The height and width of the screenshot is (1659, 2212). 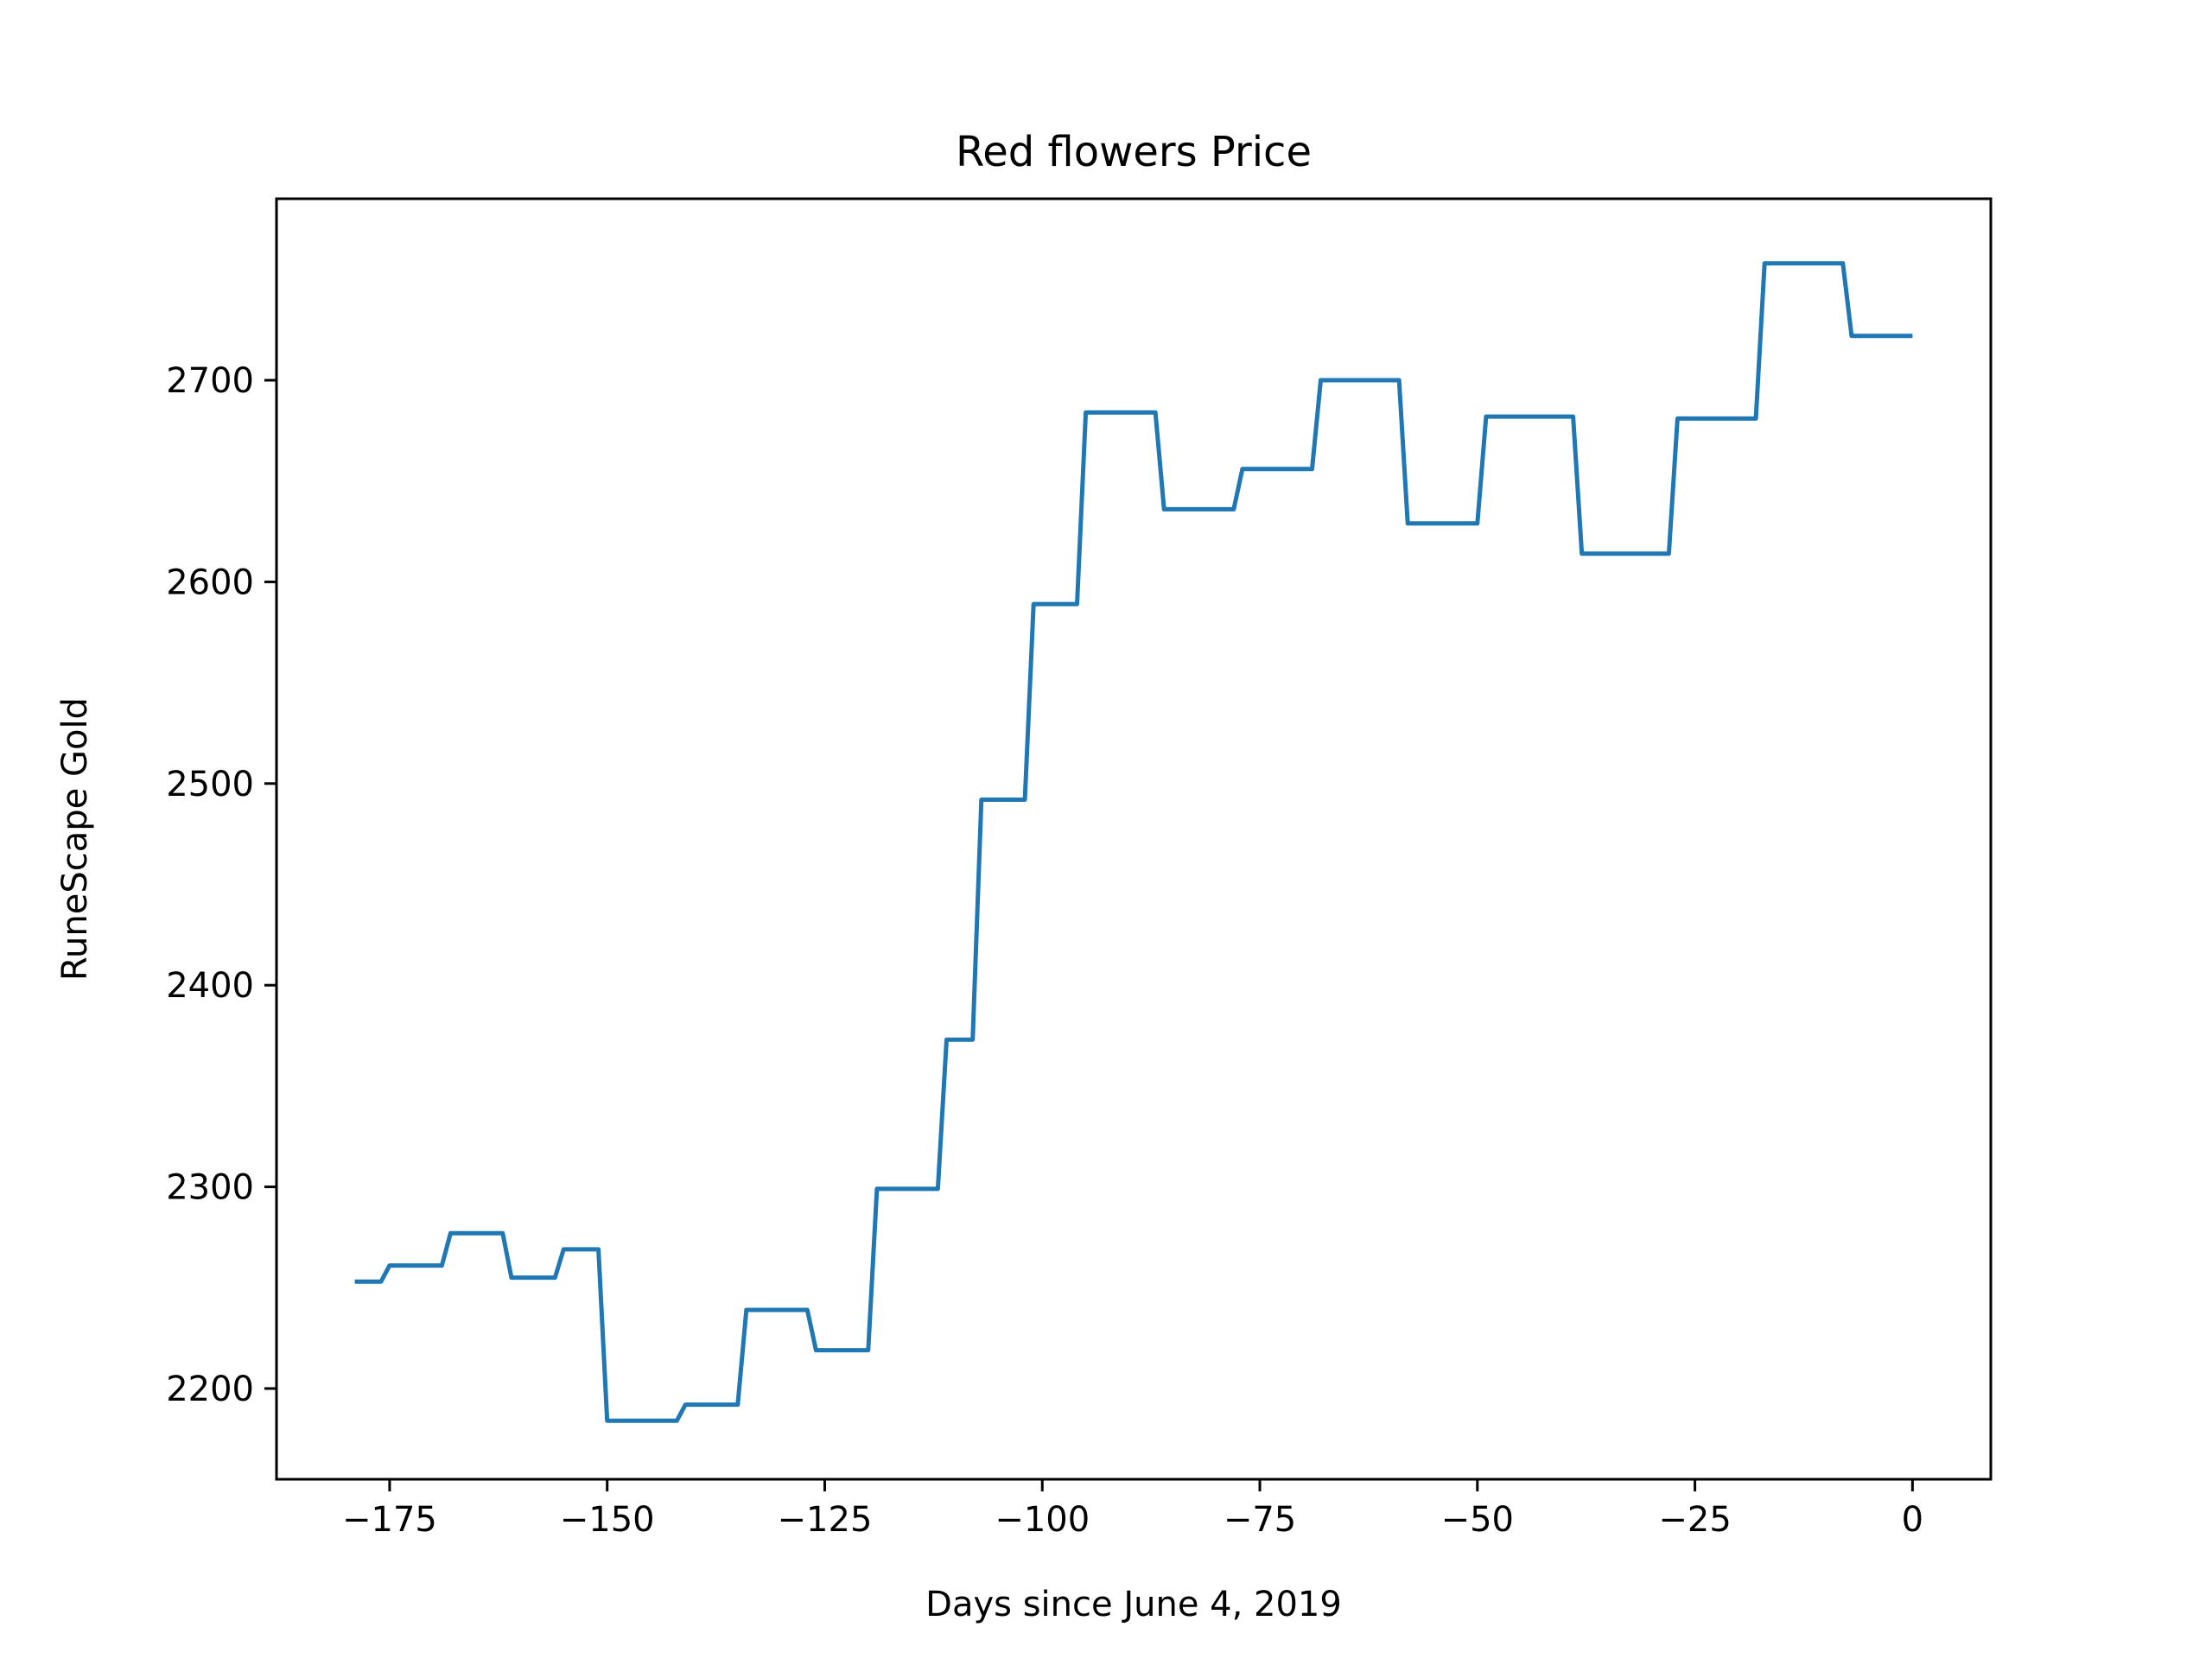 What do you see at coordinates (1912, 1520) in the screenshot?
I see `x-tick-label: 0` at bounding box center [1912, 1520].